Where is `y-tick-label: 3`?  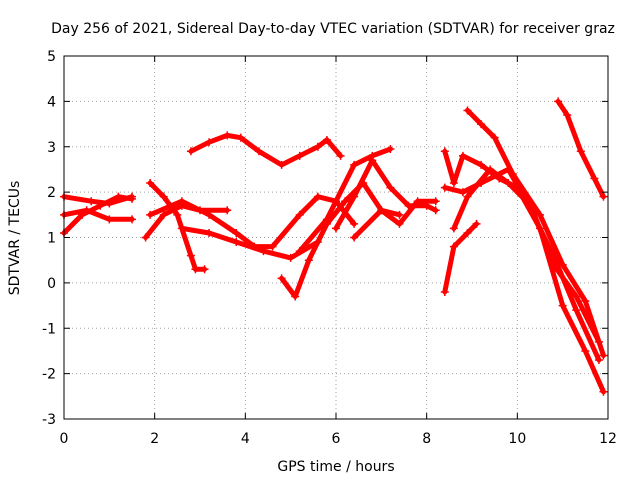
y-tick-label: 3 is located at coordinates (51, 148).